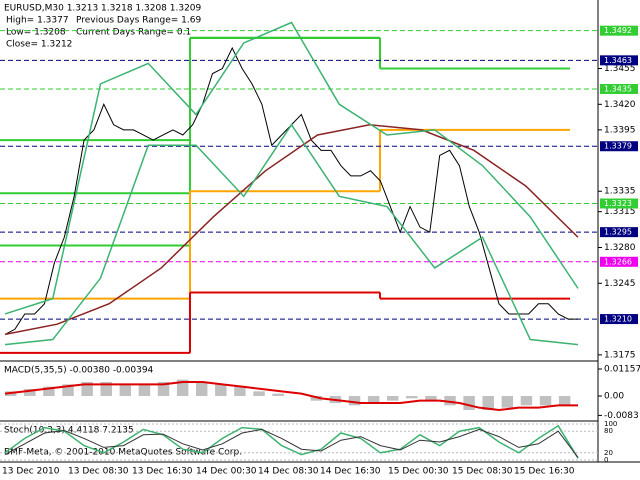  I want to click on y-tick-label: 80, so click(608, 431).